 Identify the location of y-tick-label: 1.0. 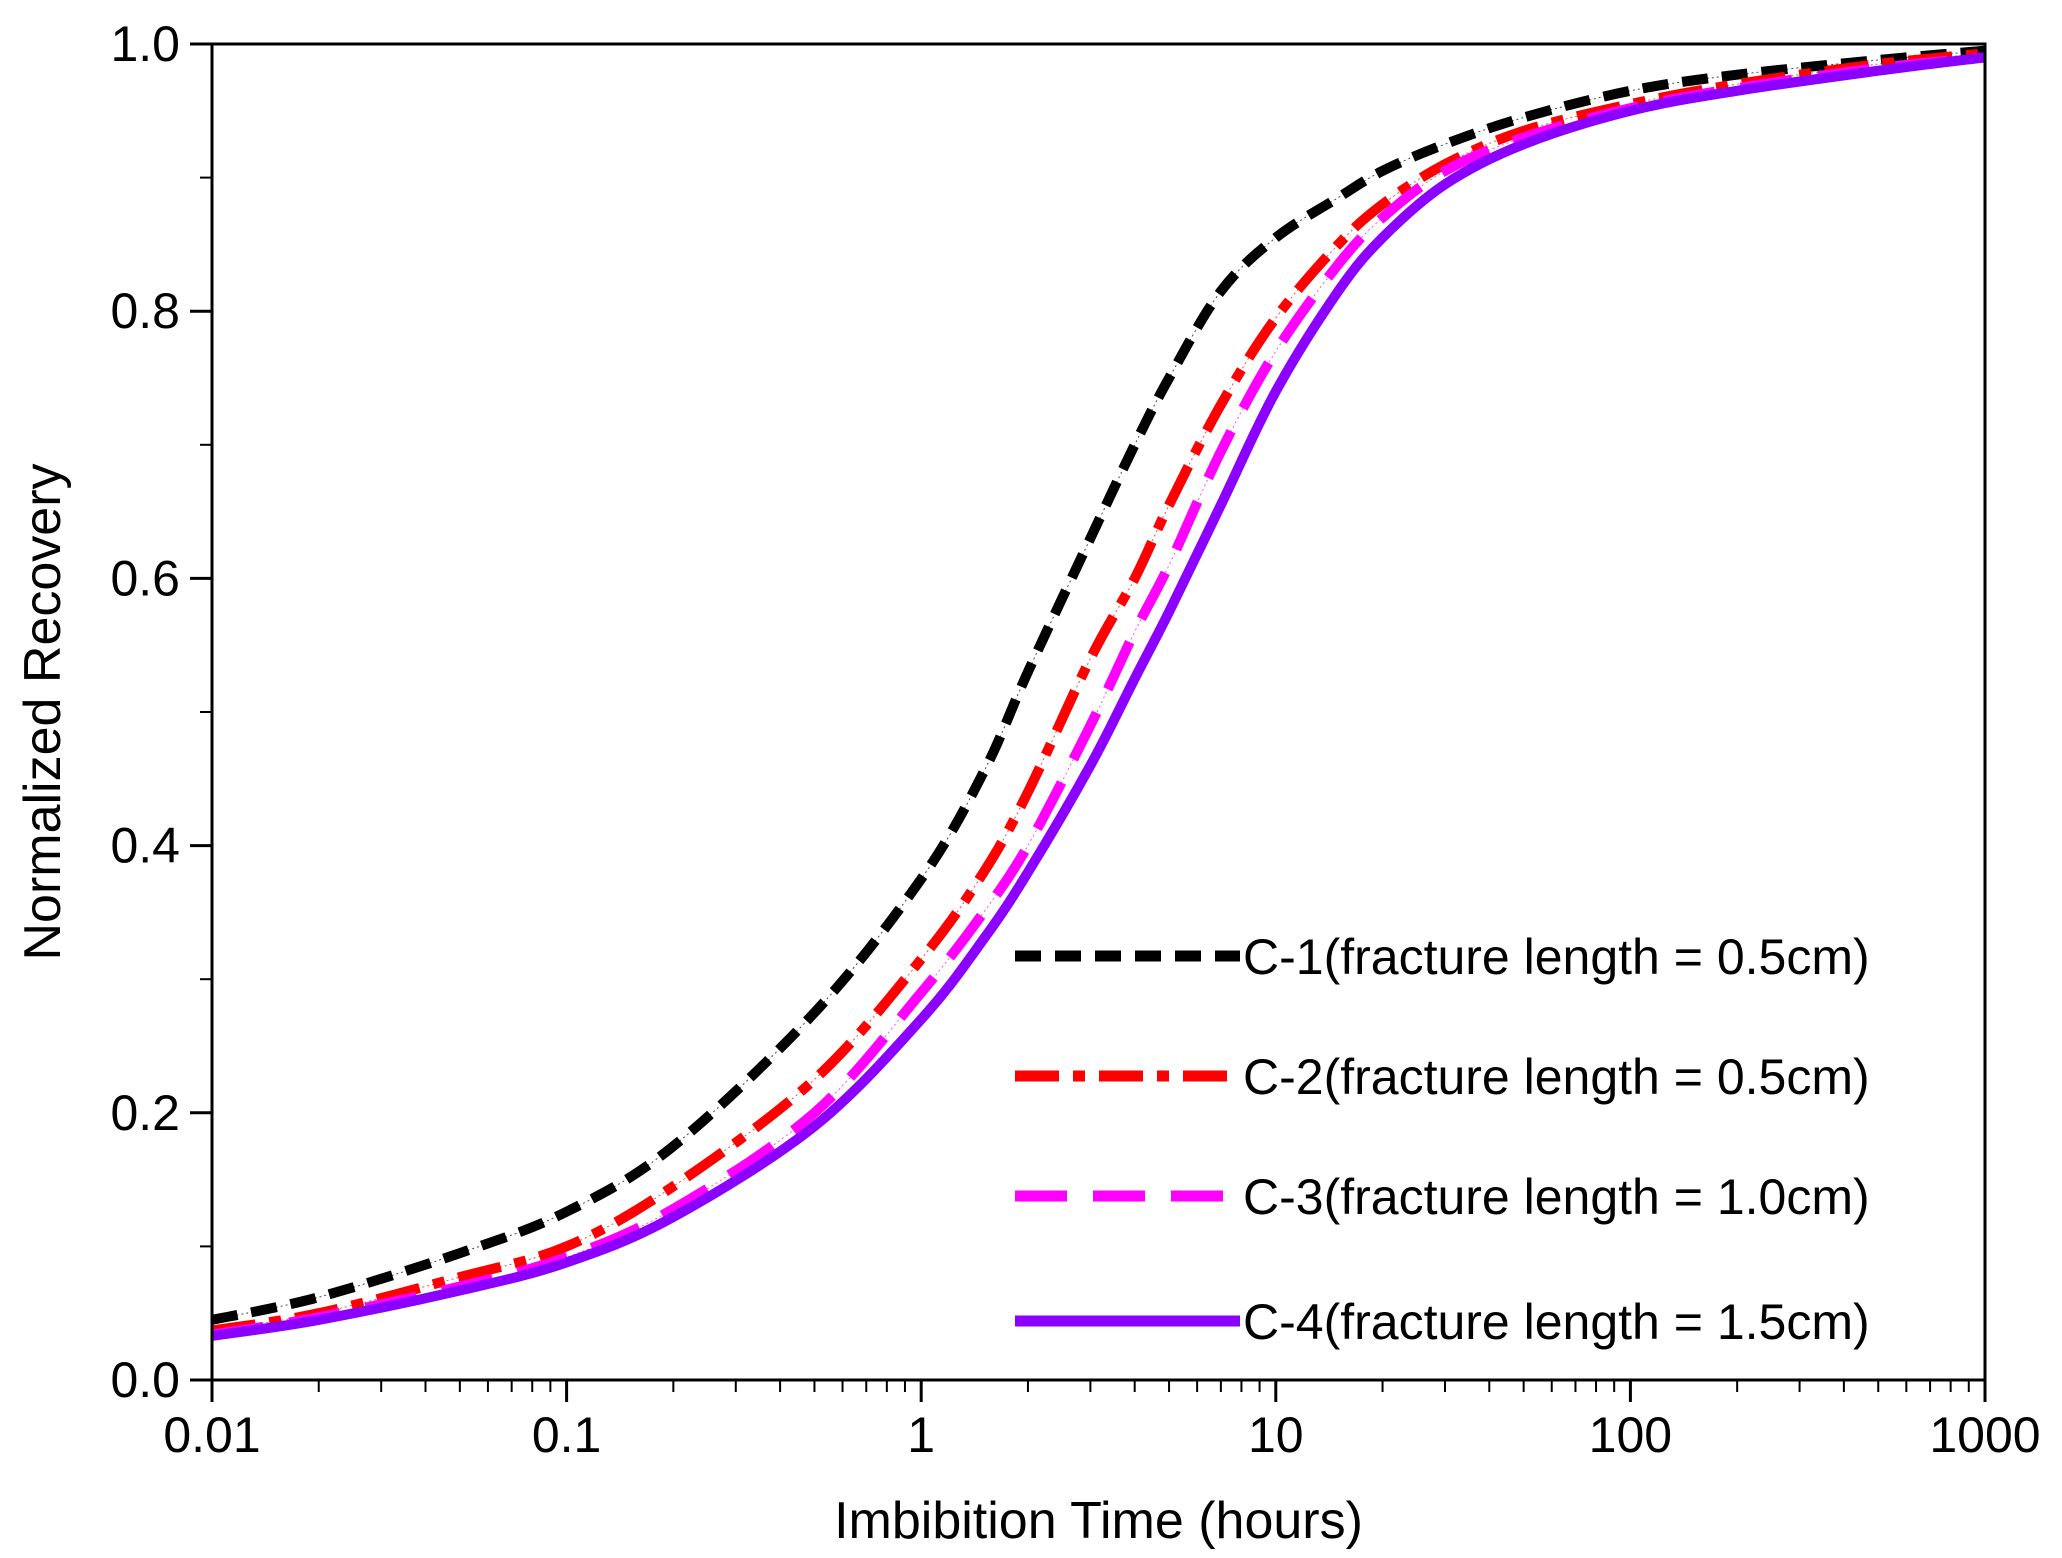
(145, 44).